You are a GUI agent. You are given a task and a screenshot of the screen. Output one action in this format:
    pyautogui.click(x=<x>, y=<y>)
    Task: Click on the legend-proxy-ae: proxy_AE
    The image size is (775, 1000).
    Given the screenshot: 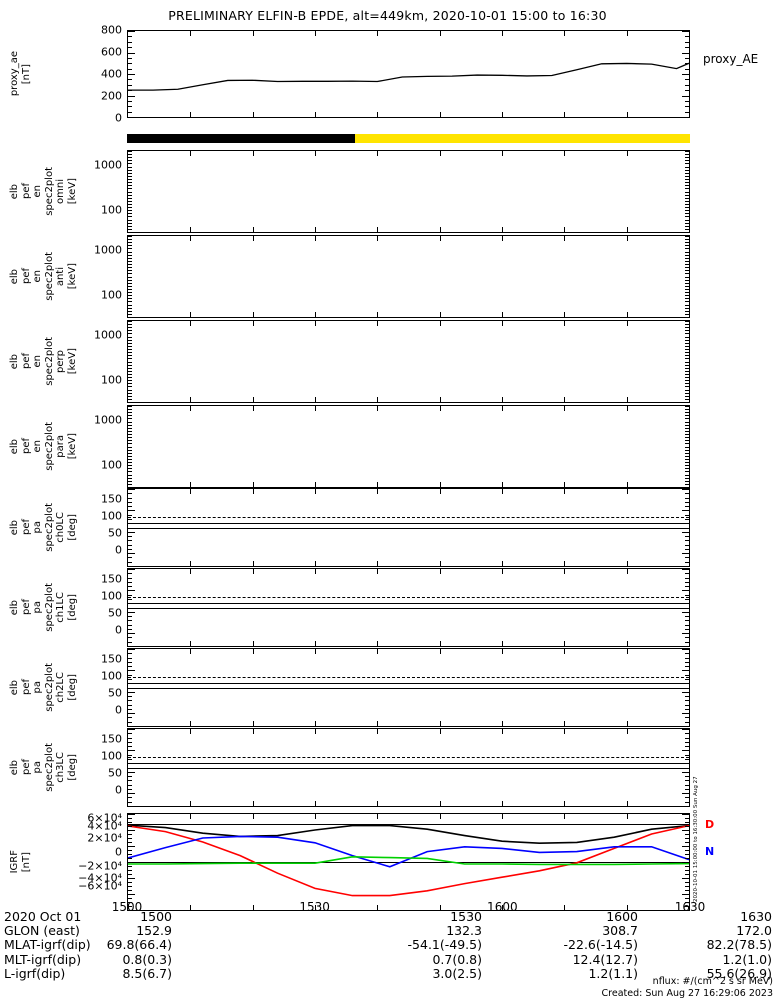 What is the action you would take?
    pyautogui.click(x=731, y=59)
    